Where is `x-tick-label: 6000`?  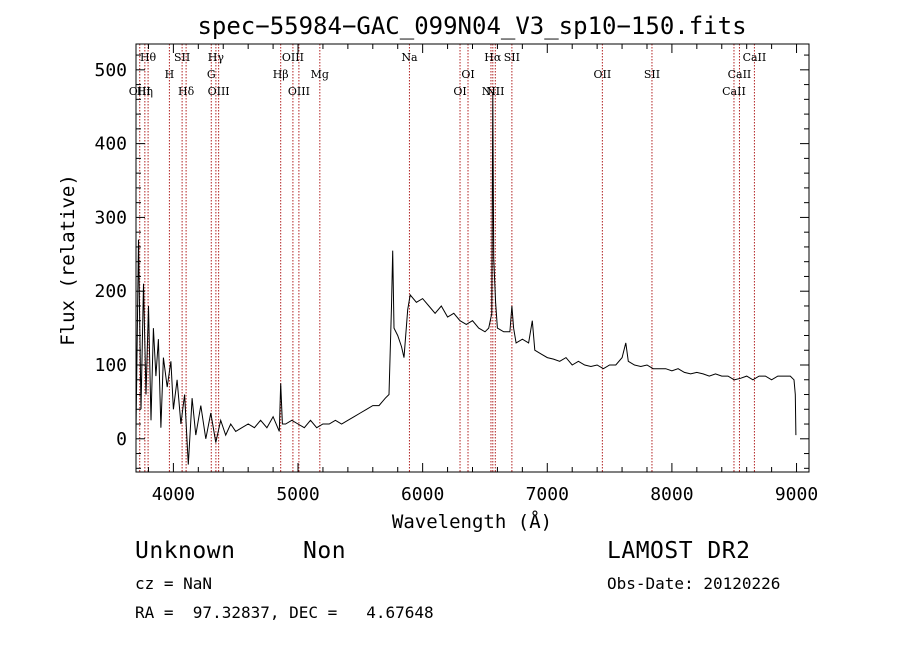
x-tick-label: 6000 is located at coordinates (422, 494).